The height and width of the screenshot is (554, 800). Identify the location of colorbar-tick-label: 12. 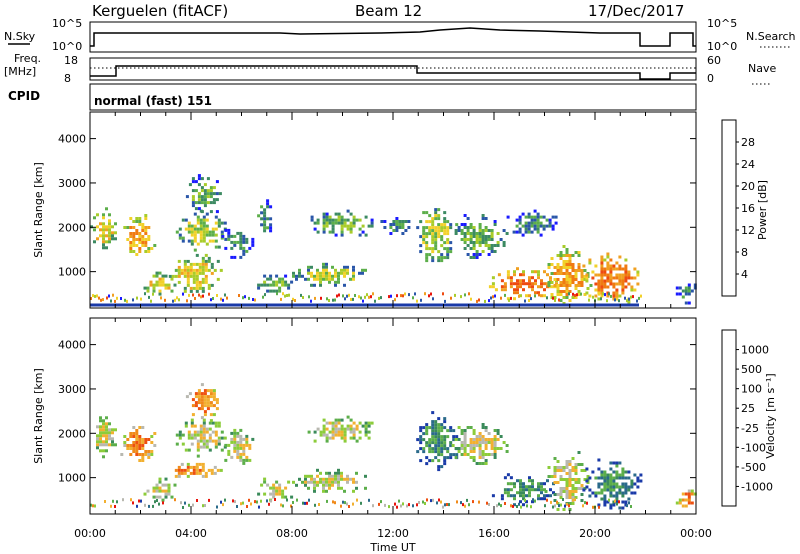
(748, 230).